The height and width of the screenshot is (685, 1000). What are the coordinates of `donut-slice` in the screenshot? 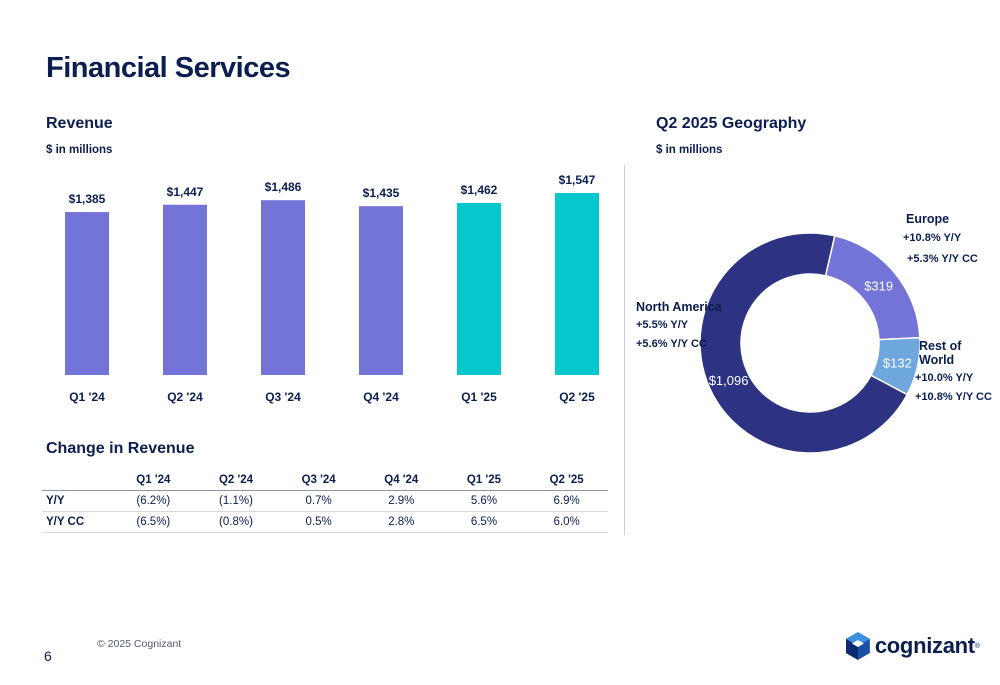 It's located at (804, 343).